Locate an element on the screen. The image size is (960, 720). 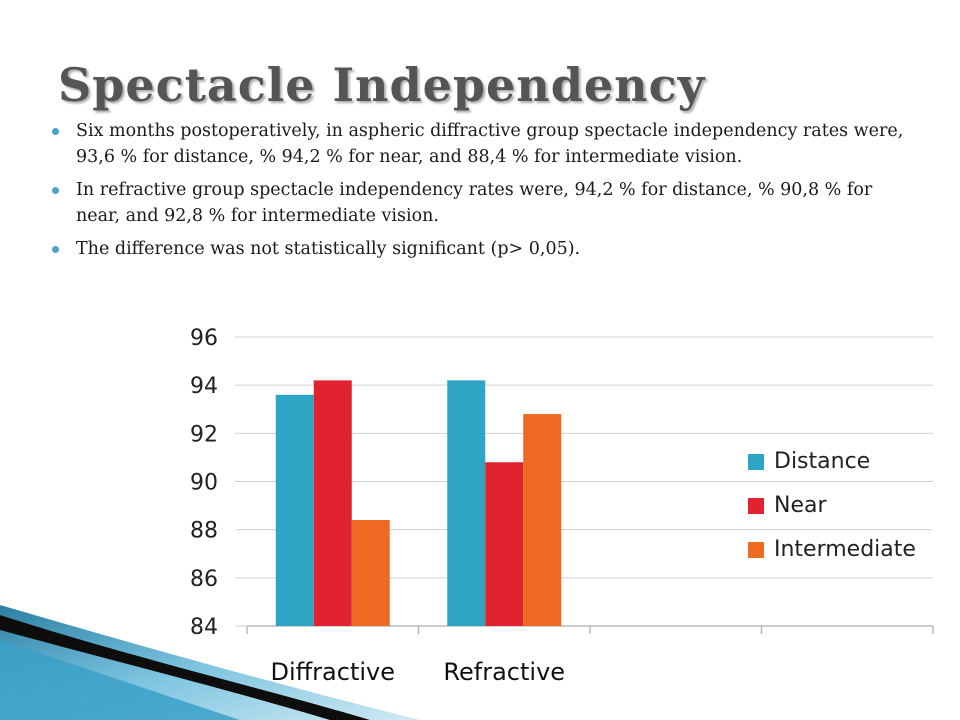
slide-title: Spectacle Independency is located at coordinates (382, 85).